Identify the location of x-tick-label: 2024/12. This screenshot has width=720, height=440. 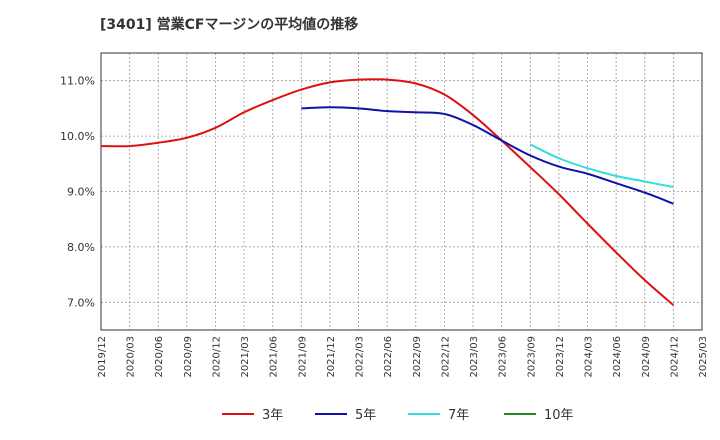
(674, 357).